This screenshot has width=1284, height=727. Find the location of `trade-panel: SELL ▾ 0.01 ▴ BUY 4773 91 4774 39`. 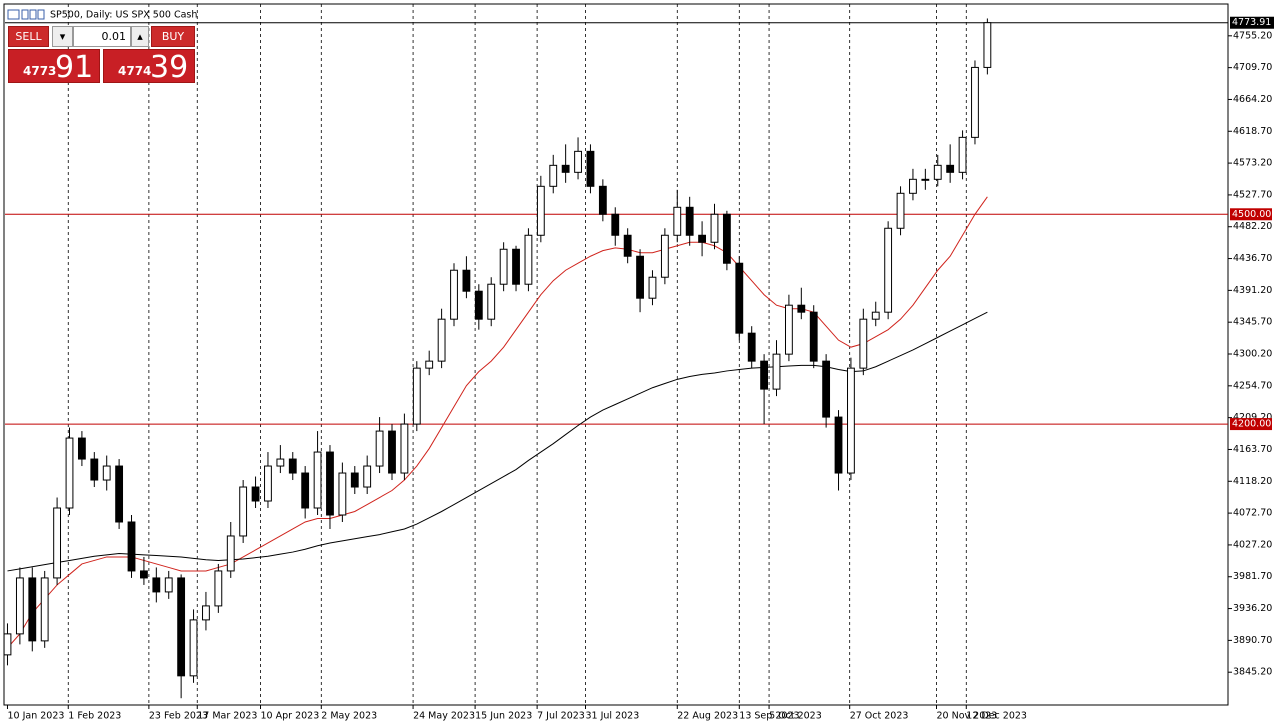

trade-panel: SELL ▾ 0.01 ▴ BUY 4773 91 4774 39 is located at coordinates (101, 55).